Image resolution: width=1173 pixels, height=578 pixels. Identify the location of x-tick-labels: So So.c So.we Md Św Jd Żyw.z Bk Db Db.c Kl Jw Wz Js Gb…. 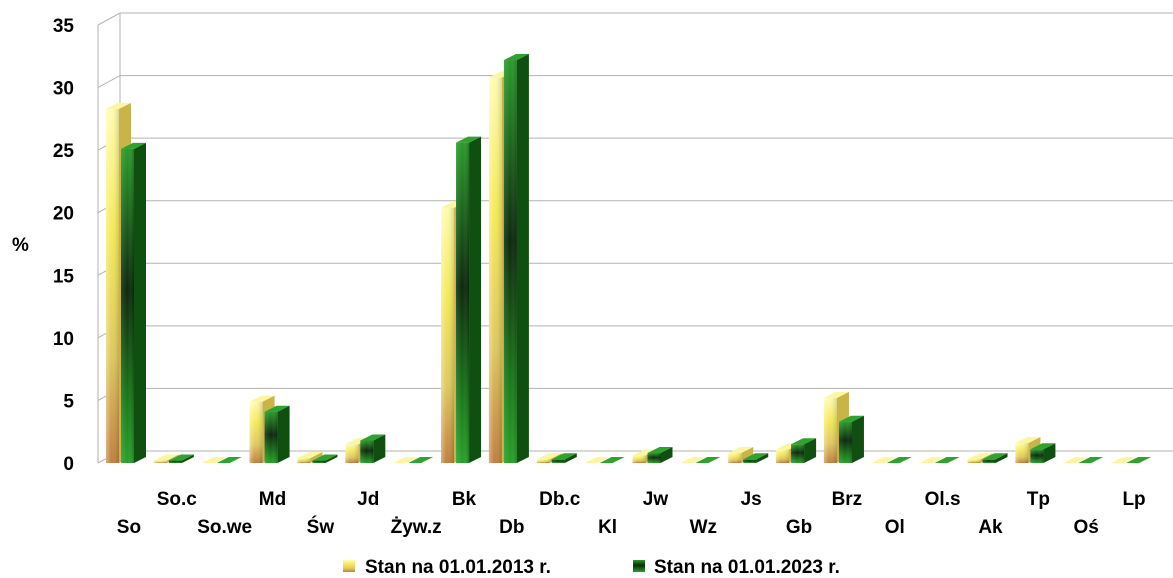
(631, 513).